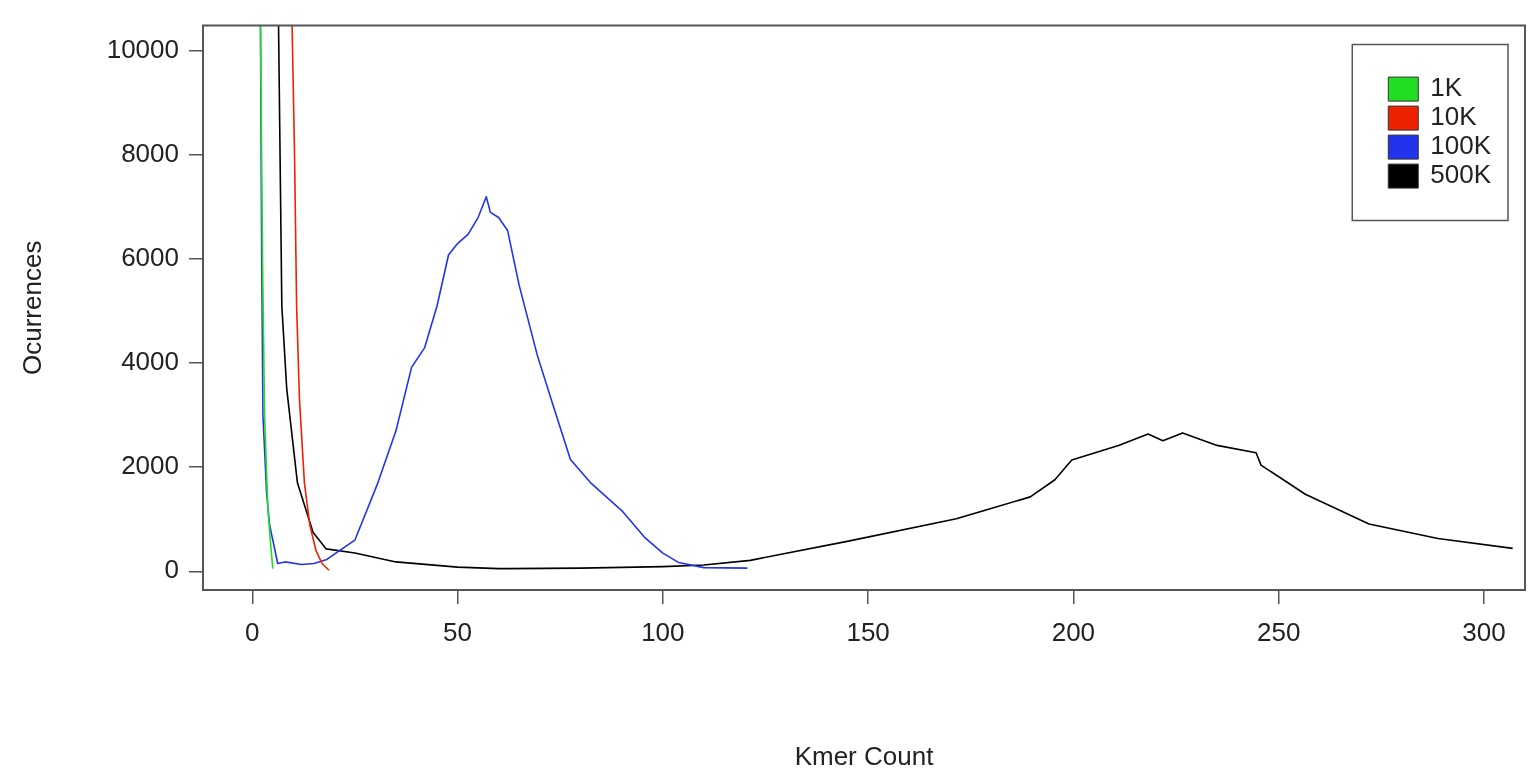  I want to click on x-tick-label: 200, so click(1073, 631).